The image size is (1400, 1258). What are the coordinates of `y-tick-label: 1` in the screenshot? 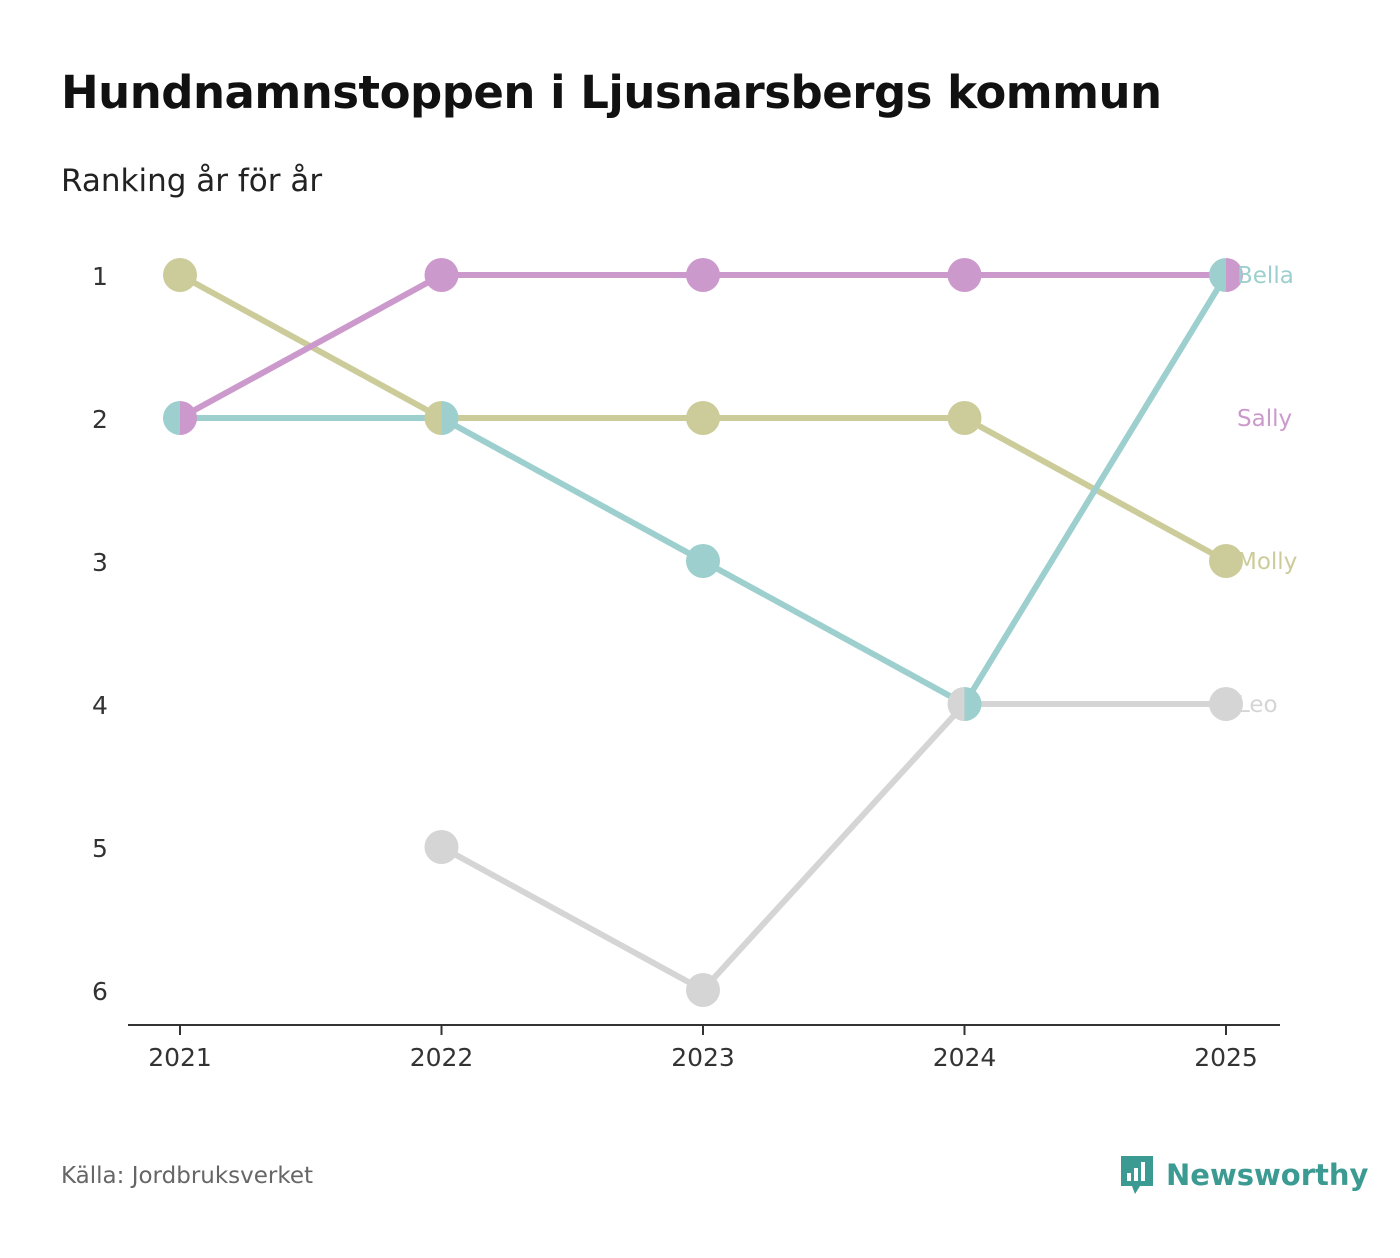 It's located at (100, 276).